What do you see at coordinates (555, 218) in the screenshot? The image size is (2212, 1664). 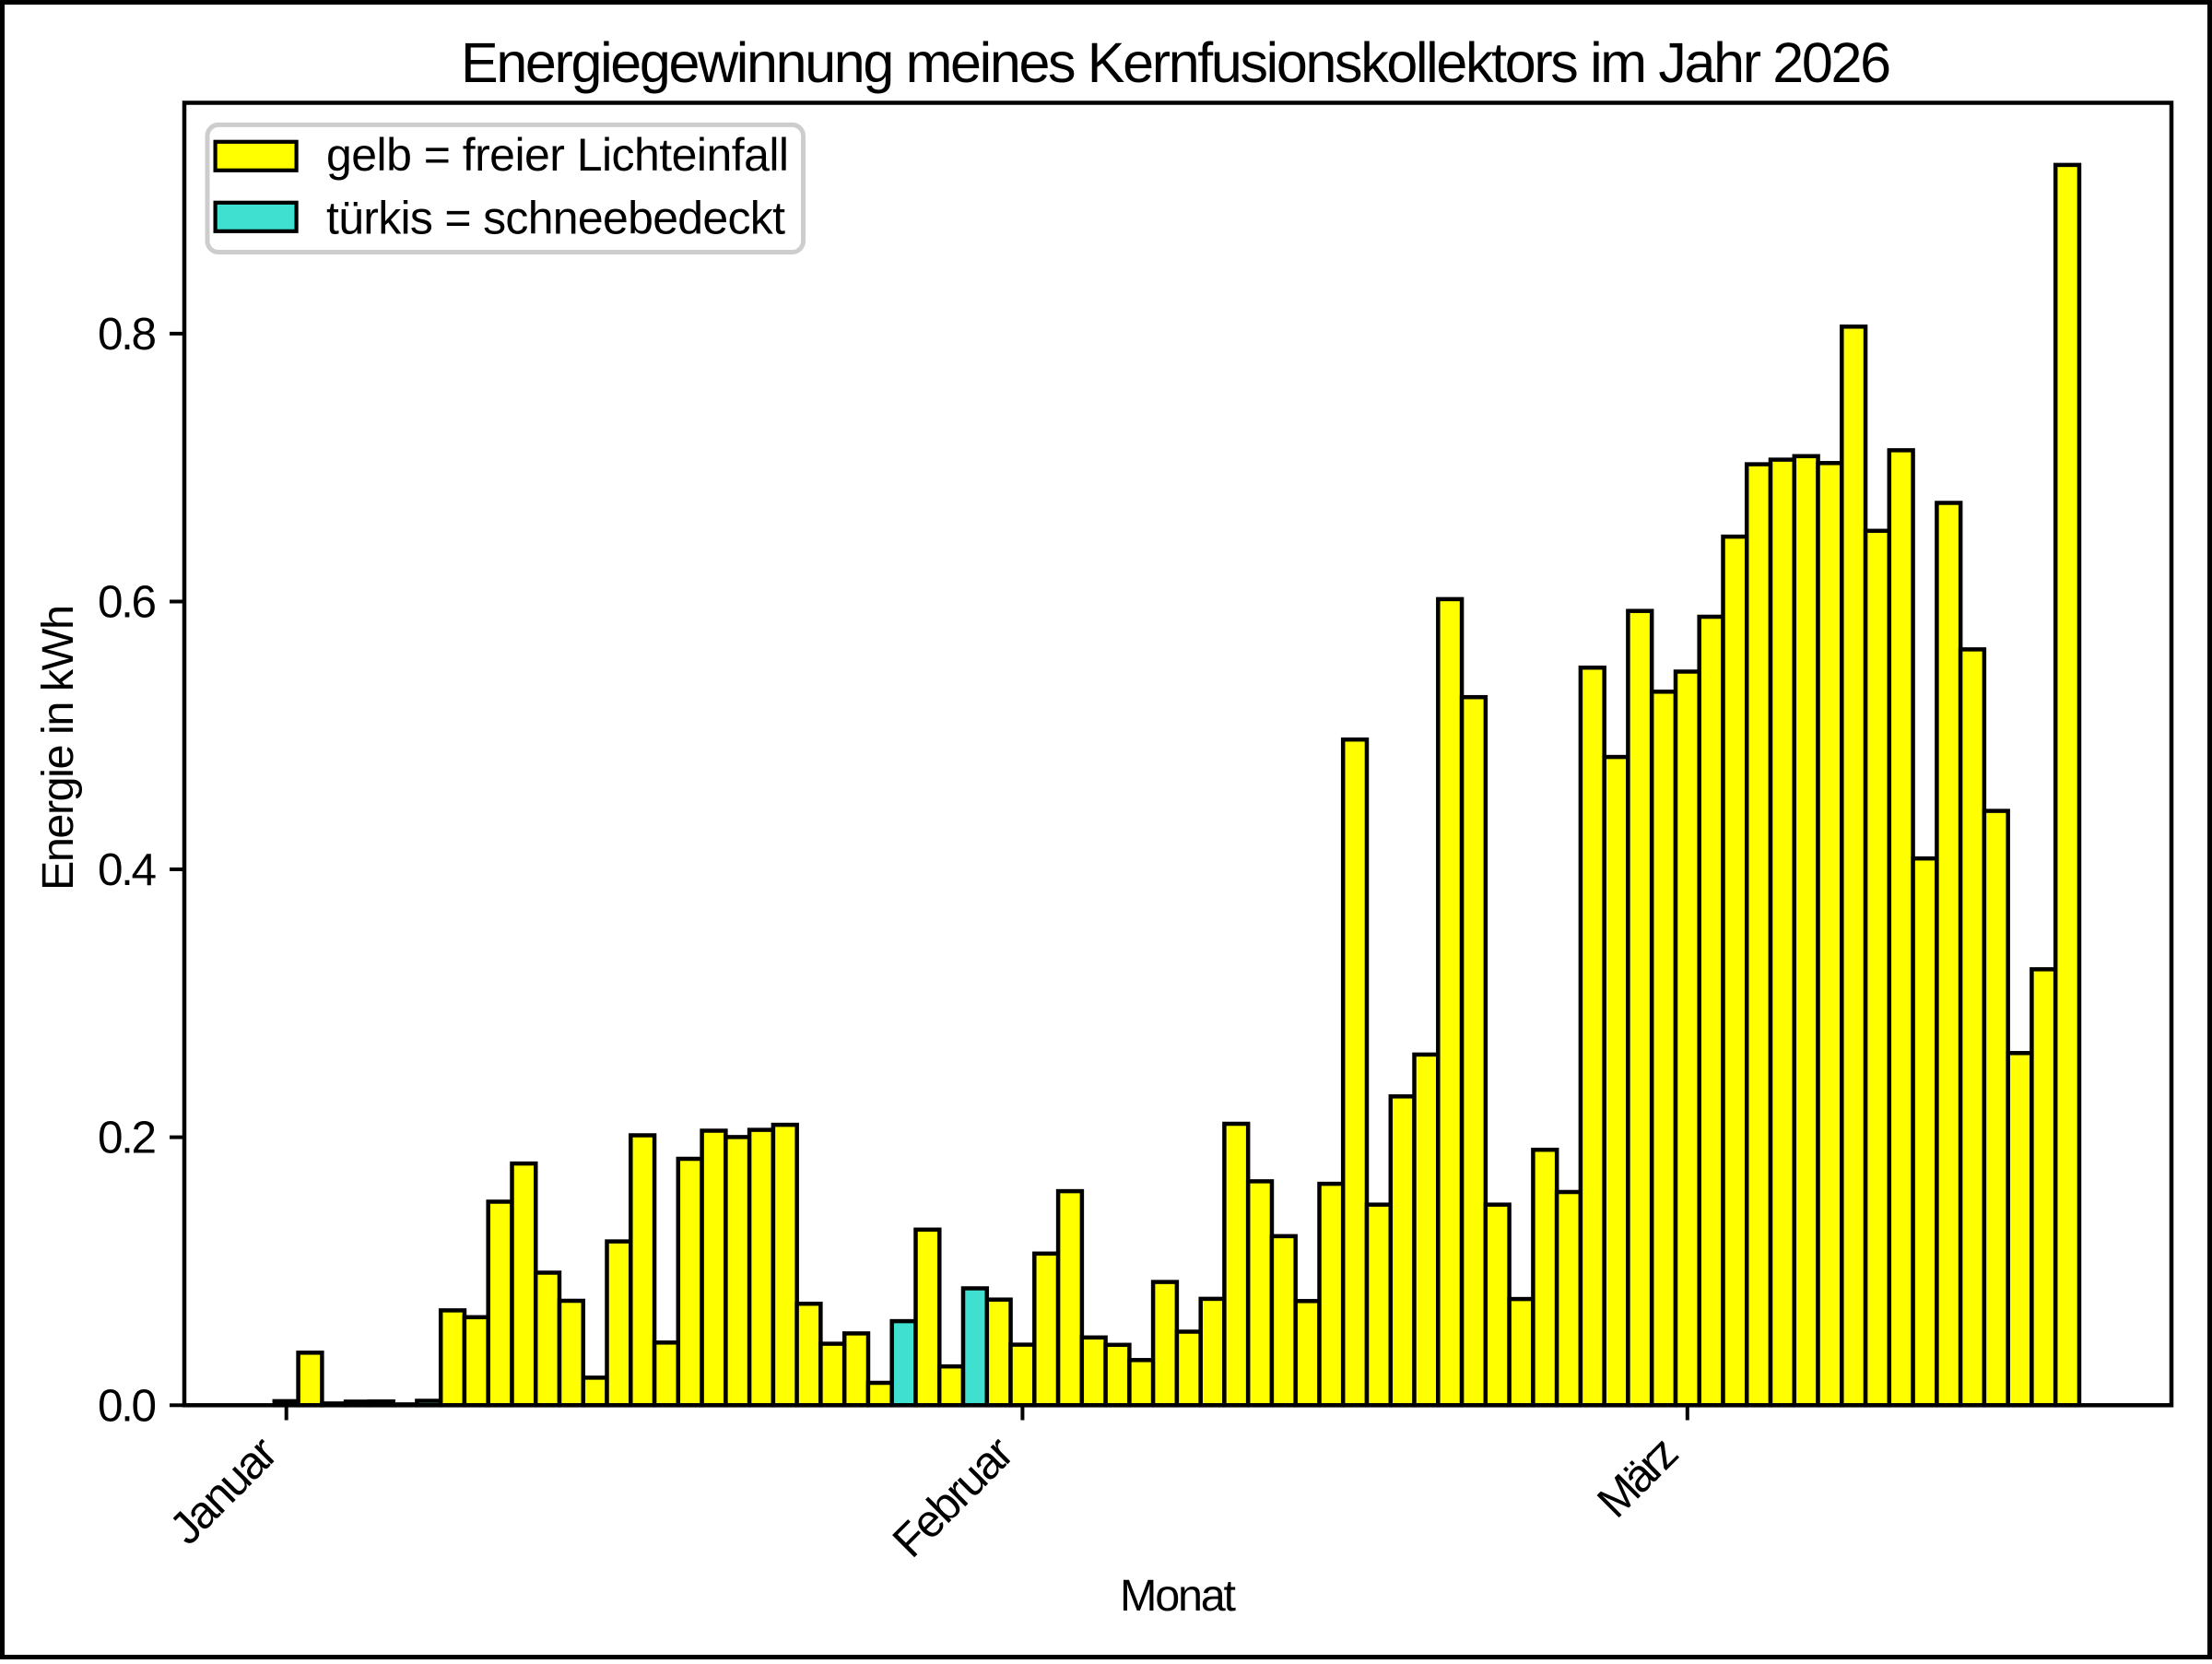 I see `svg-text: türkis = schneebedeckt` at bounding box center [555, 218].